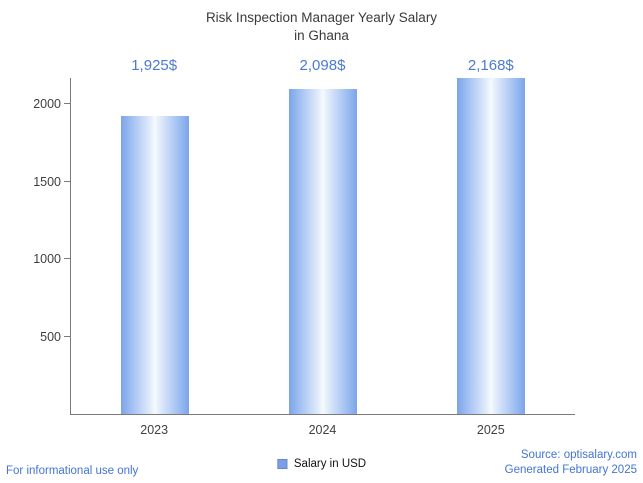 Image resolution: width=643 pixels, height=483 pixels. I want to click on chart-title-line1: Risk Inspection Manager Yearly Salary, so click(321, 17).